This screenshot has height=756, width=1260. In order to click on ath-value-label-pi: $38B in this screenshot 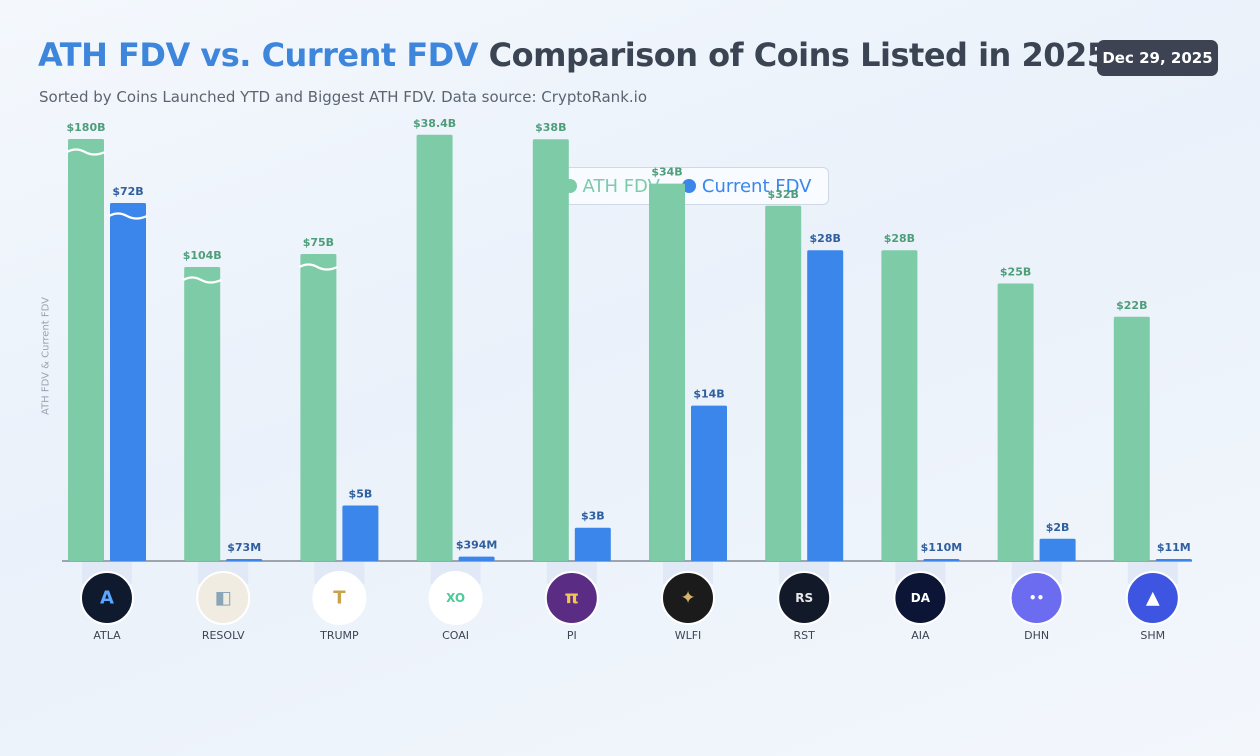, I will do `click(550, 127)`.